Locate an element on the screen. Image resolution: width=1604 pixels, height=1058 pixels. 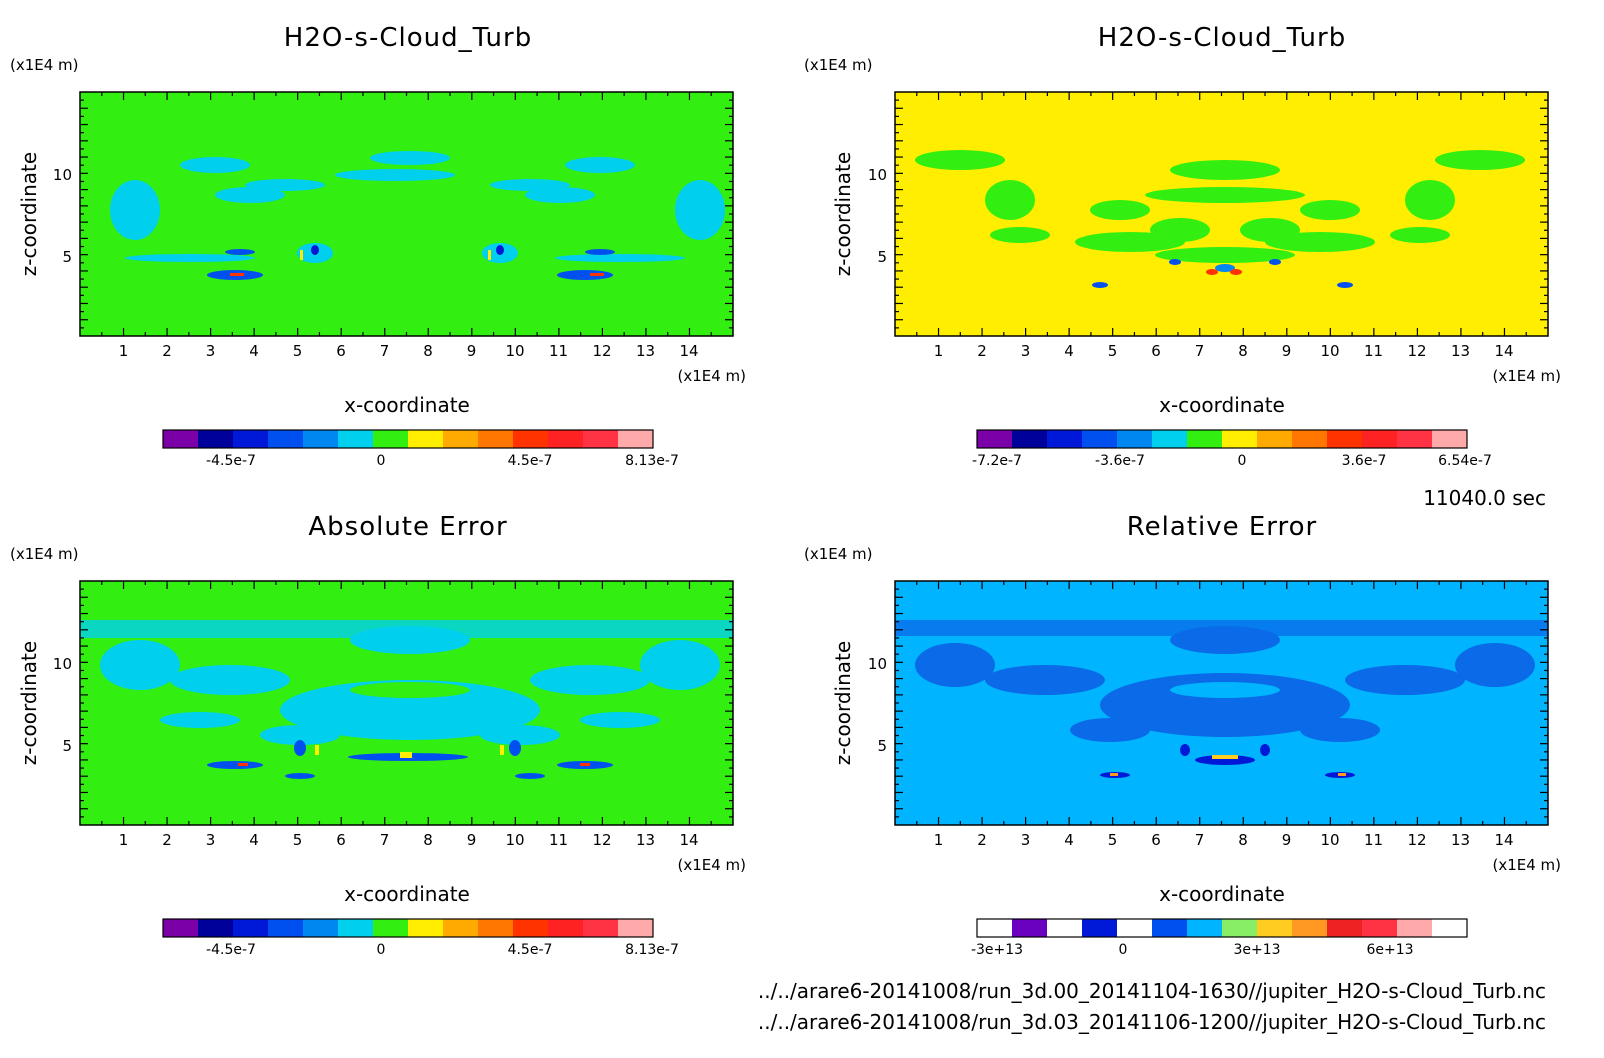
colorbar-label: 3e+13 is located at coordinates (1256, 950).